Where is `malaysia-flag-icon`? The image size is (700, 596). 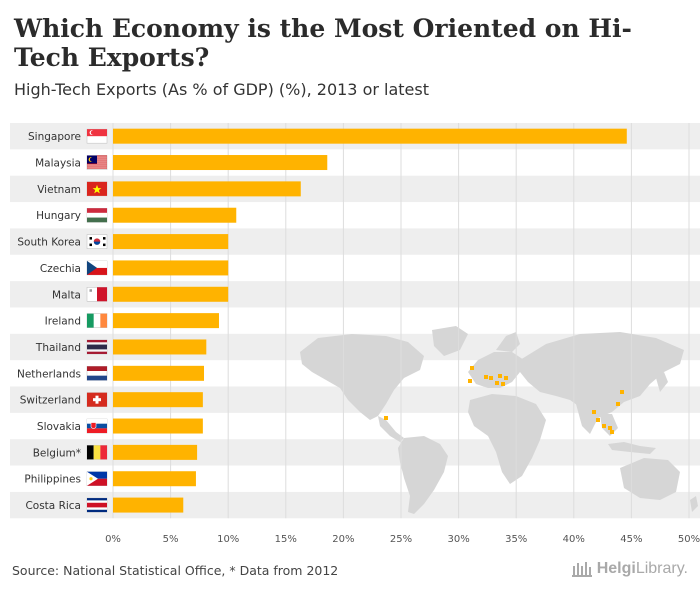
malaysia-flag-icon is located at coordinates (97, 162).